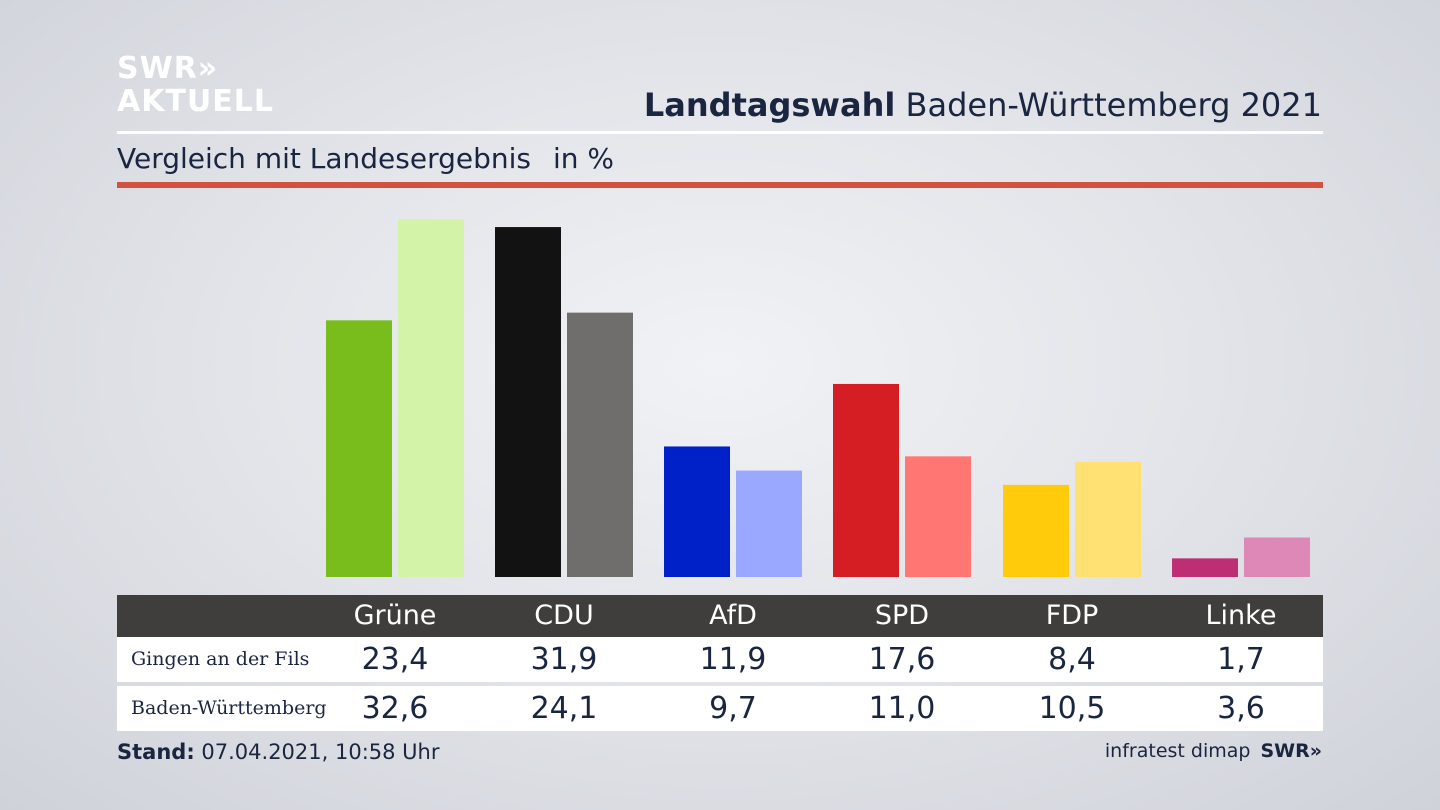 This screenshot has width=1440, height=810. I want to click on value-spd-baden-wuerttemberg: 11,0, so click(902, 708).